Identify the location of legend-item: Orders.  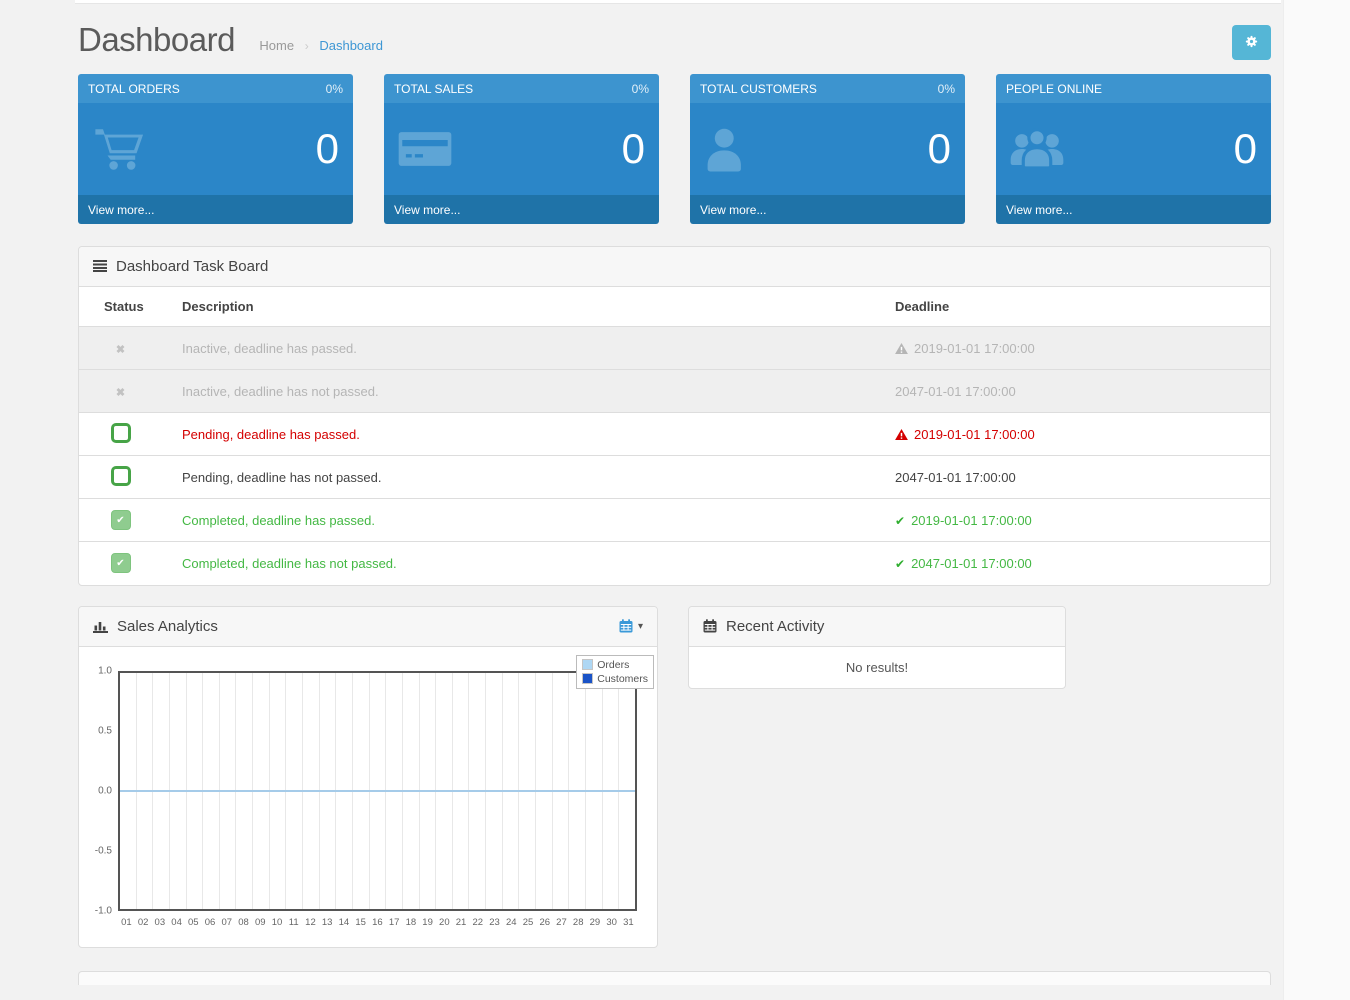
(615, 665).